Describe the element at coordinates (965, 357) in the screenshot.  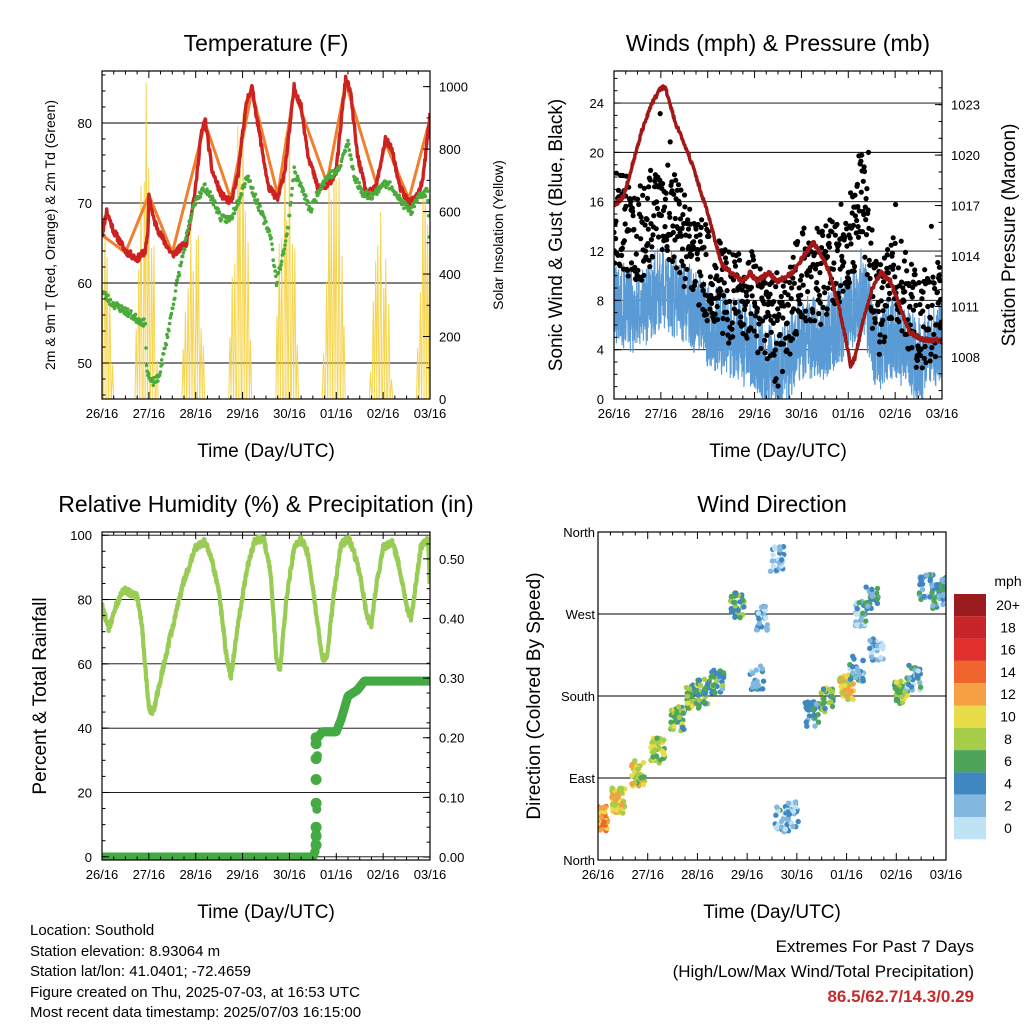
I see `y2-tick-label: 1008` at that location.